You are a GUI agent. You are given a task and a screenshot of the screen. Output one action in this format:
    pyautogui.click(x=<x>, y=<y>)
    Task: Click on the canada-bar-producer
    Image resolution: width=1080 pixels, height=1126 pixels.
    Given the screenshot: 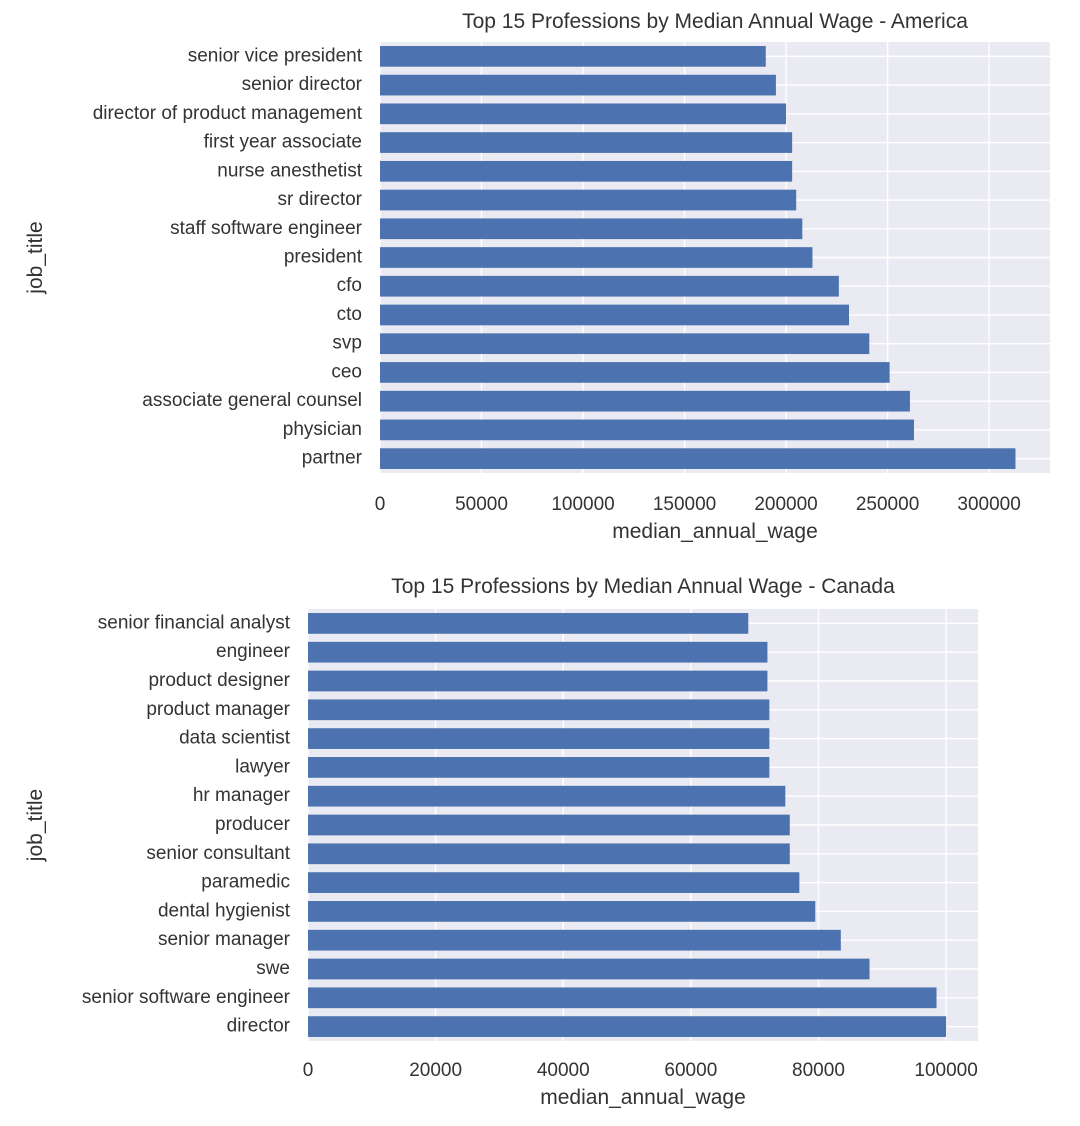 What is the action you would take?
    pyautogui.click(x=549, y=825)
    